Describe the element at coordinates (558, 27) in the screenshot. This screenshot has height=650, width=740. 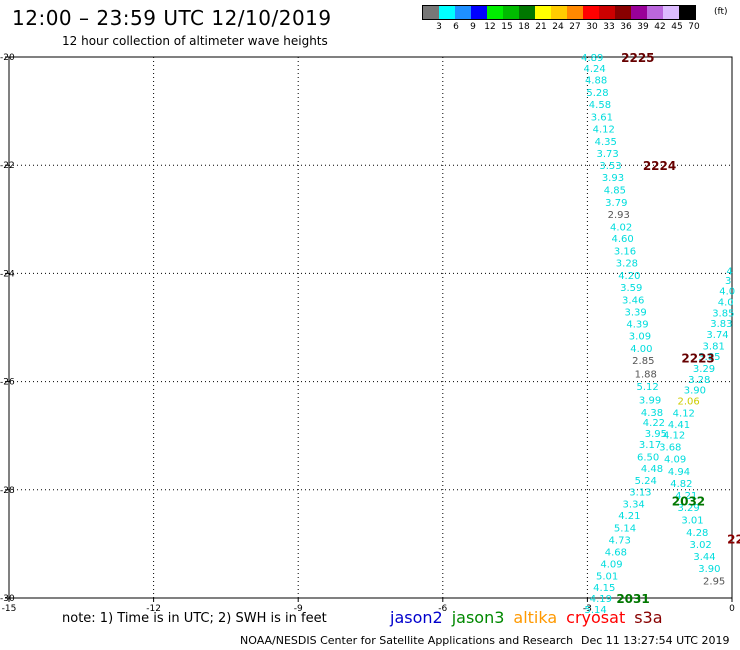
I see `color-scale-tick: 24` at that location.